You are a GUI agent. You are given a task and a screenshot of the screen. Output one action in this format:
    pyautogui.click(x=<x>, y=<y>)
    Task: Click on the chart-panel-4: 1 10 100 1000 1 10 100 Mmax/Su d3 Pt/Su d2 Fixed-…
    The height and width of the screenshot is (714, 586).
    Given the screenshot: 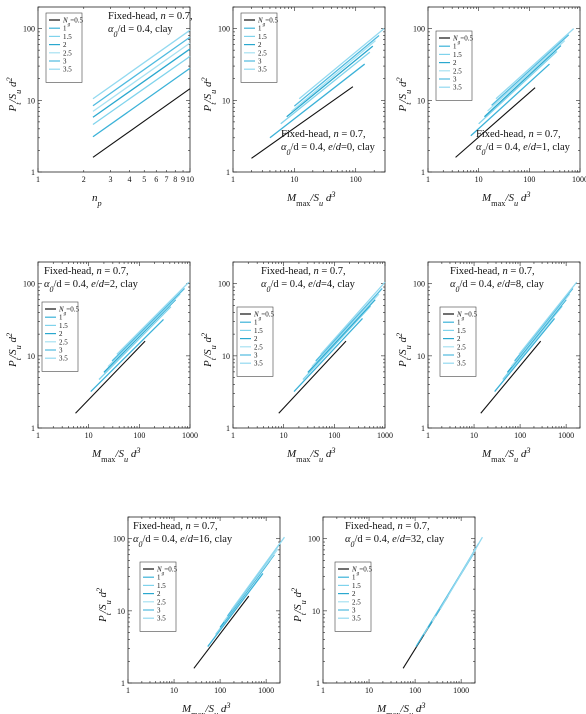 What is the action you would take?
    pyautogui.click(x=101, y=362)
    